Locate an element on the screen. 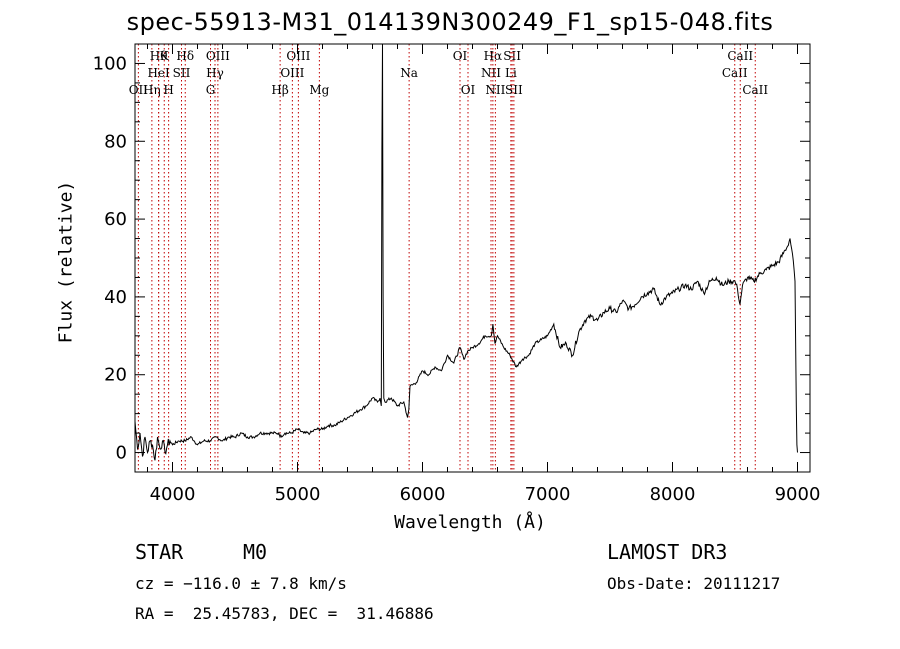 Image resolution: width=900 pixels, height=649 pixels. observation-date: Obs-Date: 20111217 is located at coordinates (694, 583).